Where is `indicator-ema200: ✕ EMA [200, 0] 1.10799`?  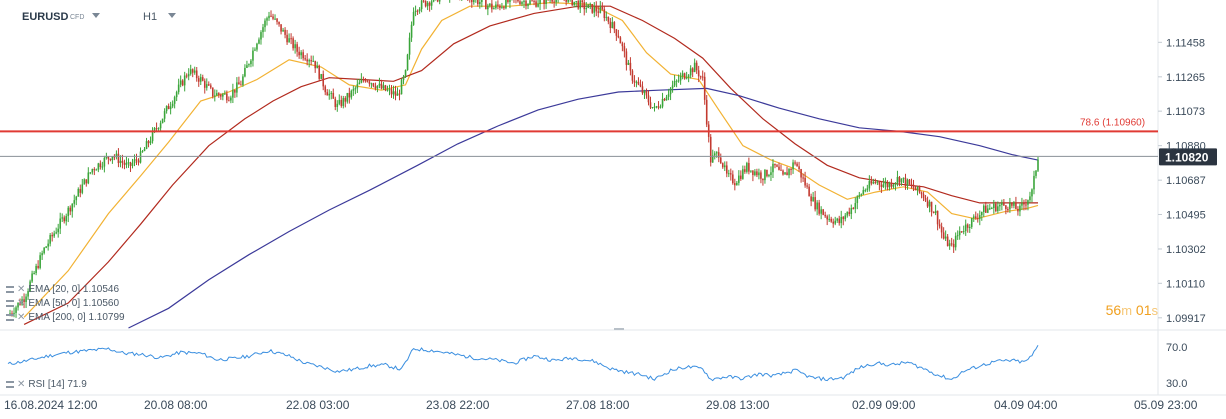 indicator-ema200: ✕ EMA [200, 0] 1.10799 is located at coordinates (65, 317).